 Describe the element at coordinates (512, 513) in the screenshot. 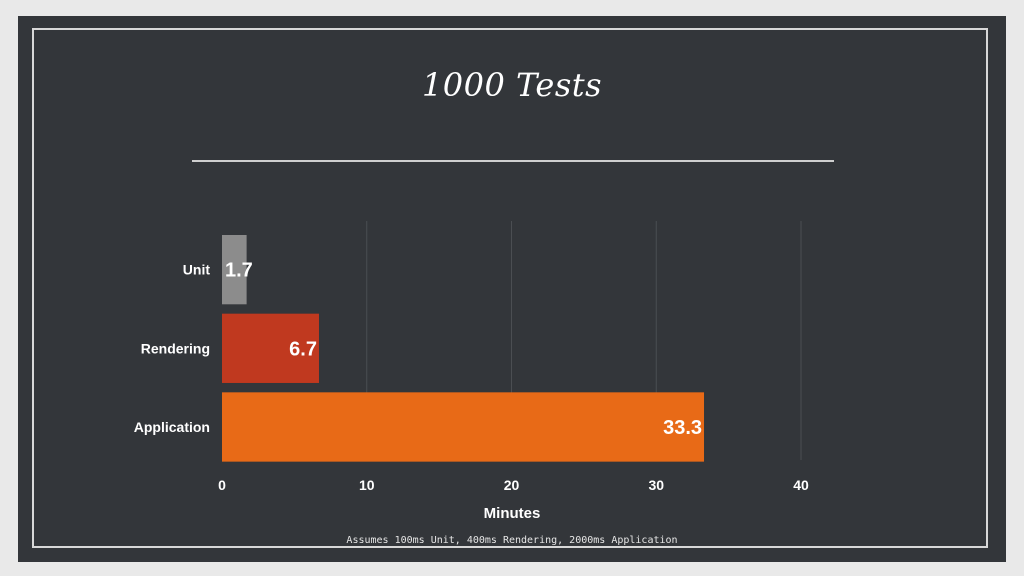

I see `x-axis-title: Minutes` at that location.